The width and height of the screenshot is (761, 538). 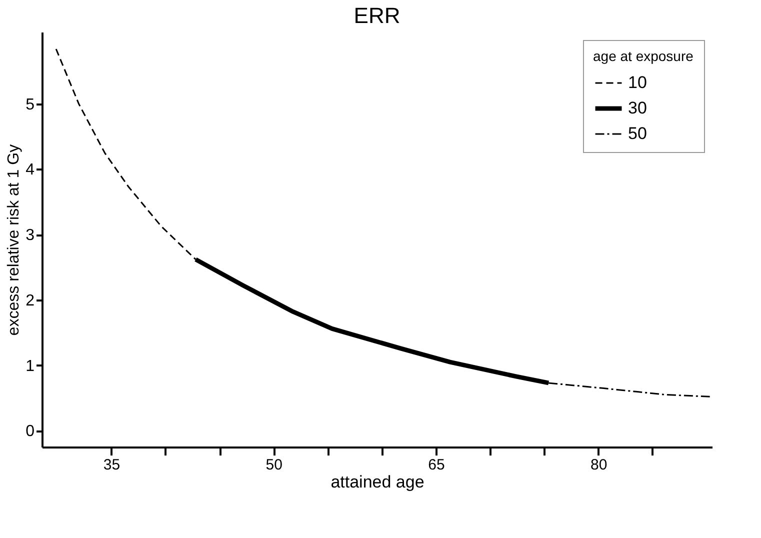 I want to click on y-tick-label: 3, so click(x=30, y=235).